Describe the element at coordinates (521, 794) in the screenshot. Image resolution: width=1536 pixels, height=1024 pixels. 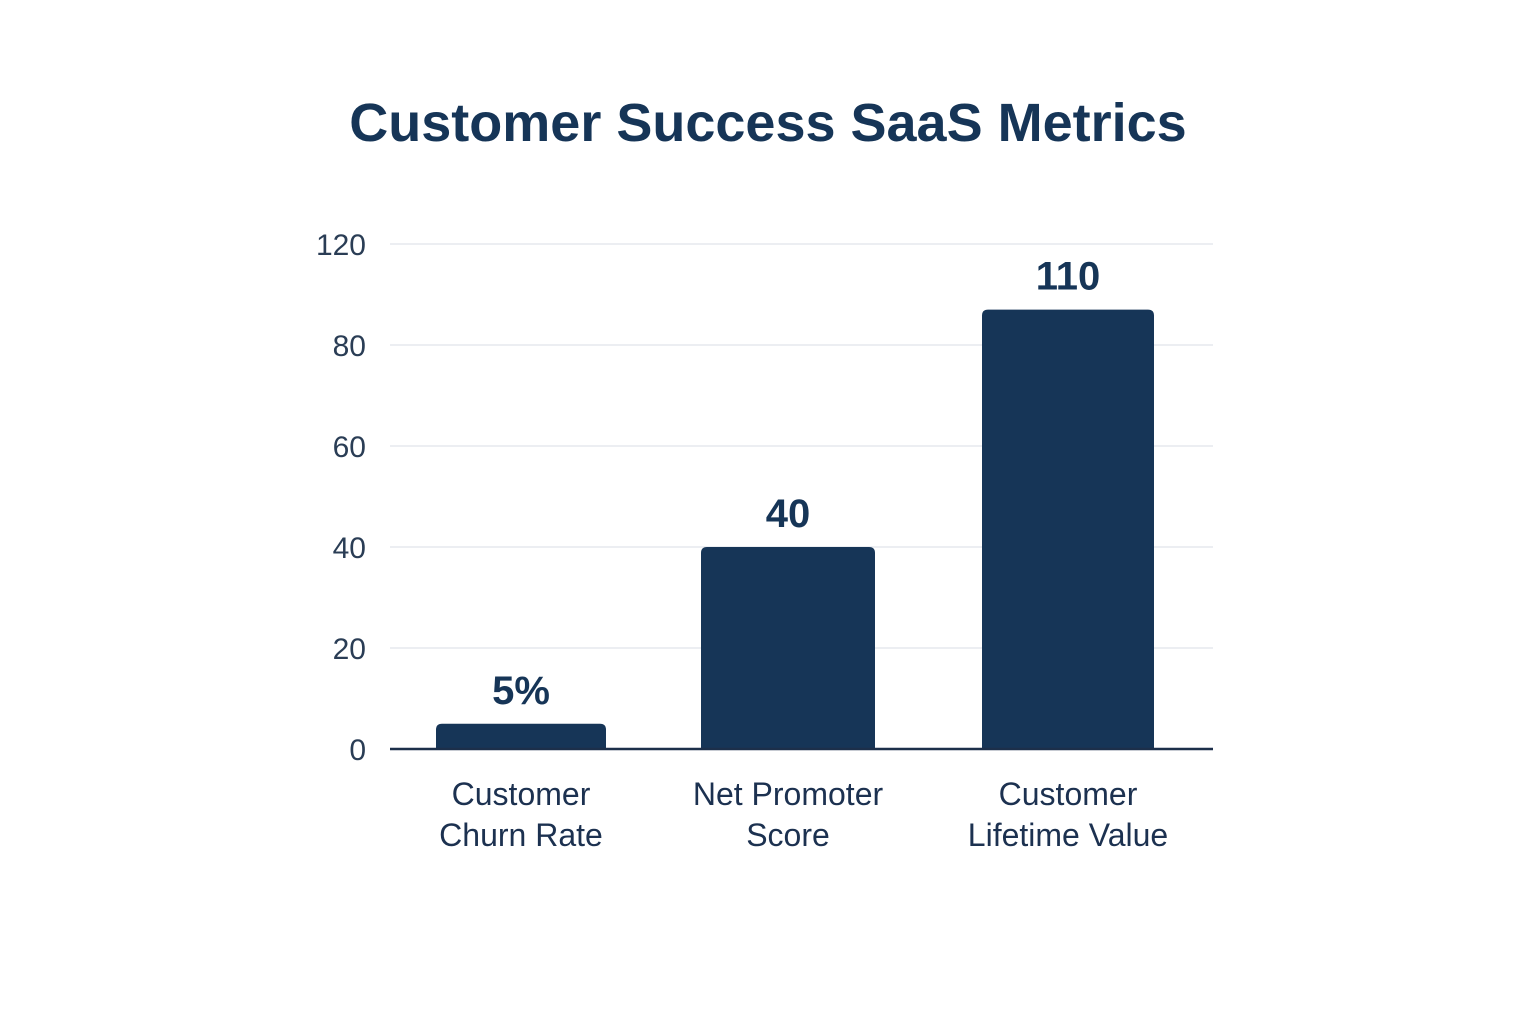
I see `x-category-label-0-0: Customer` at that location.